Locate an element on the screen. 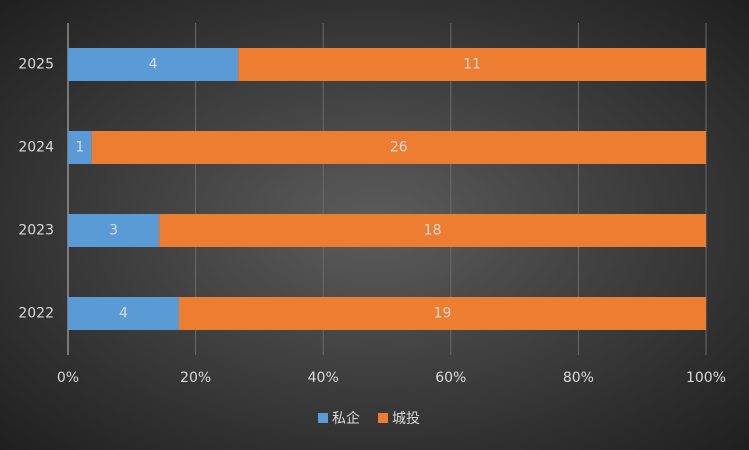  x-tick-label: 20% is located at coordinates (195, 378).